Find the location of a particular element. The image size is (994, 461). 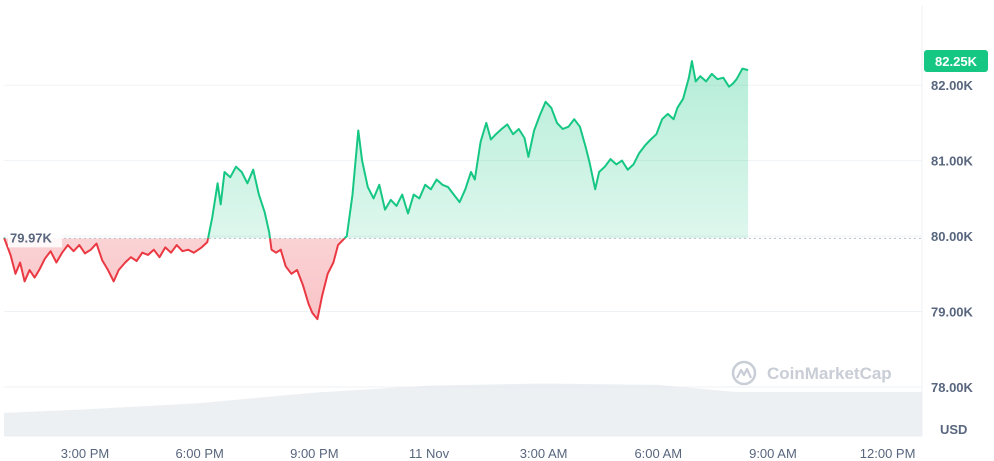

x-tick-label: 6:00 AM is located at coordinates (658, 453).